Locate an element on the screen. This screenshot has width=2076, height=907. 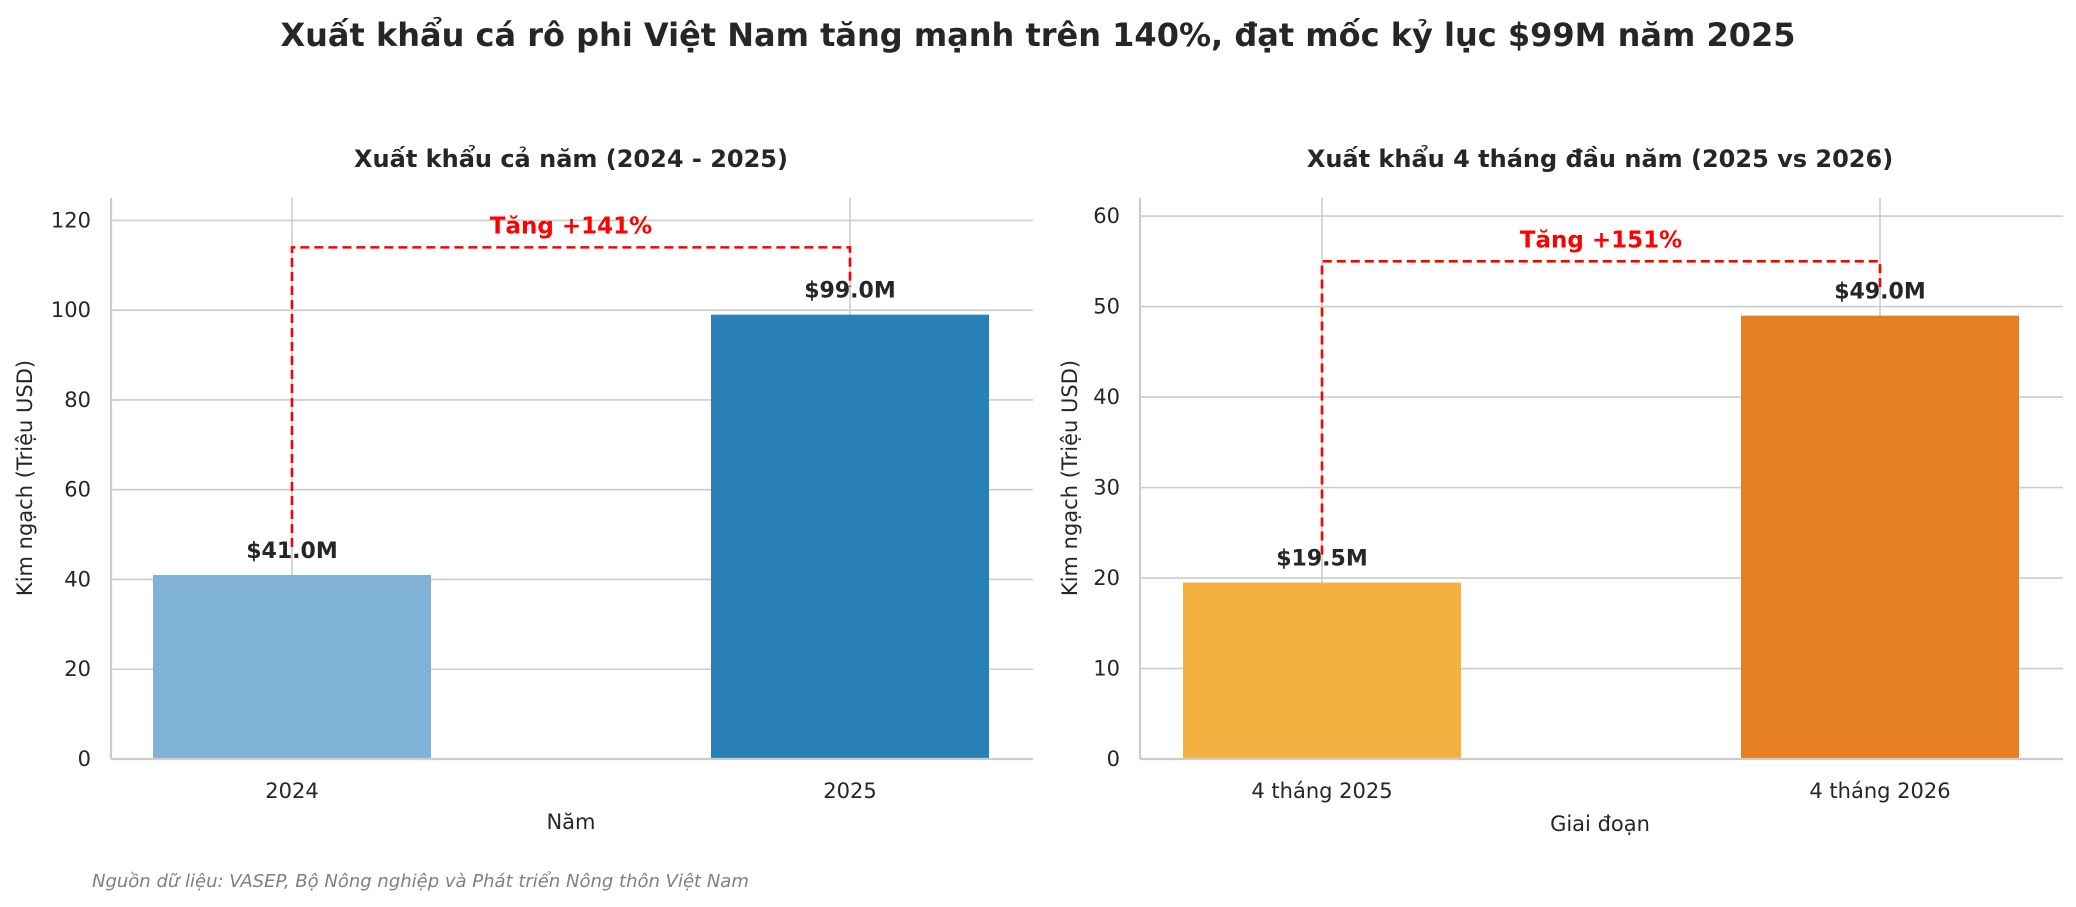
x-tick-label: 2025 is located at coordinates (849, 791).